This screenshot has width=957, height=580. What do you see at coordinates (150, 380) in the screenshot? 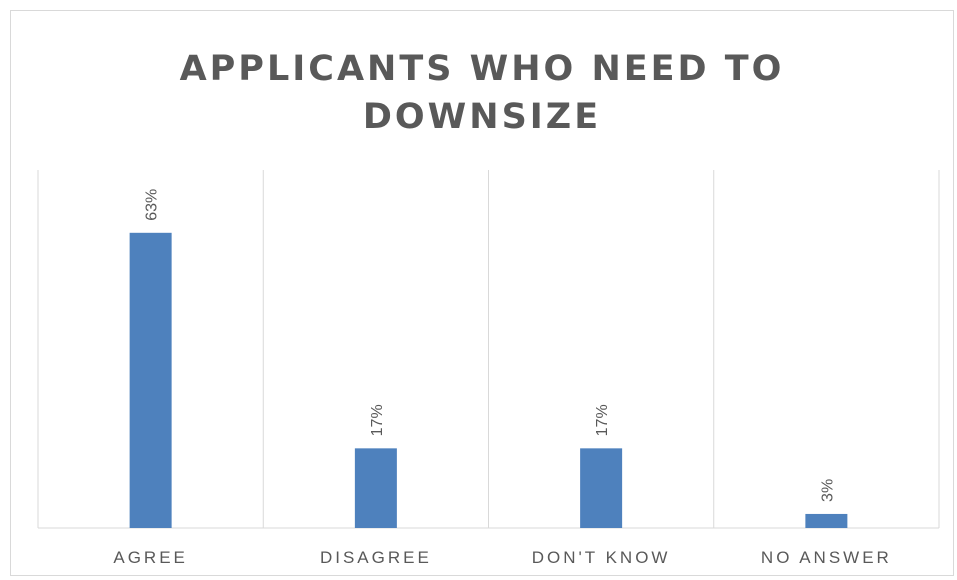
I see `bar-agree` at bounding box center [150, 380].